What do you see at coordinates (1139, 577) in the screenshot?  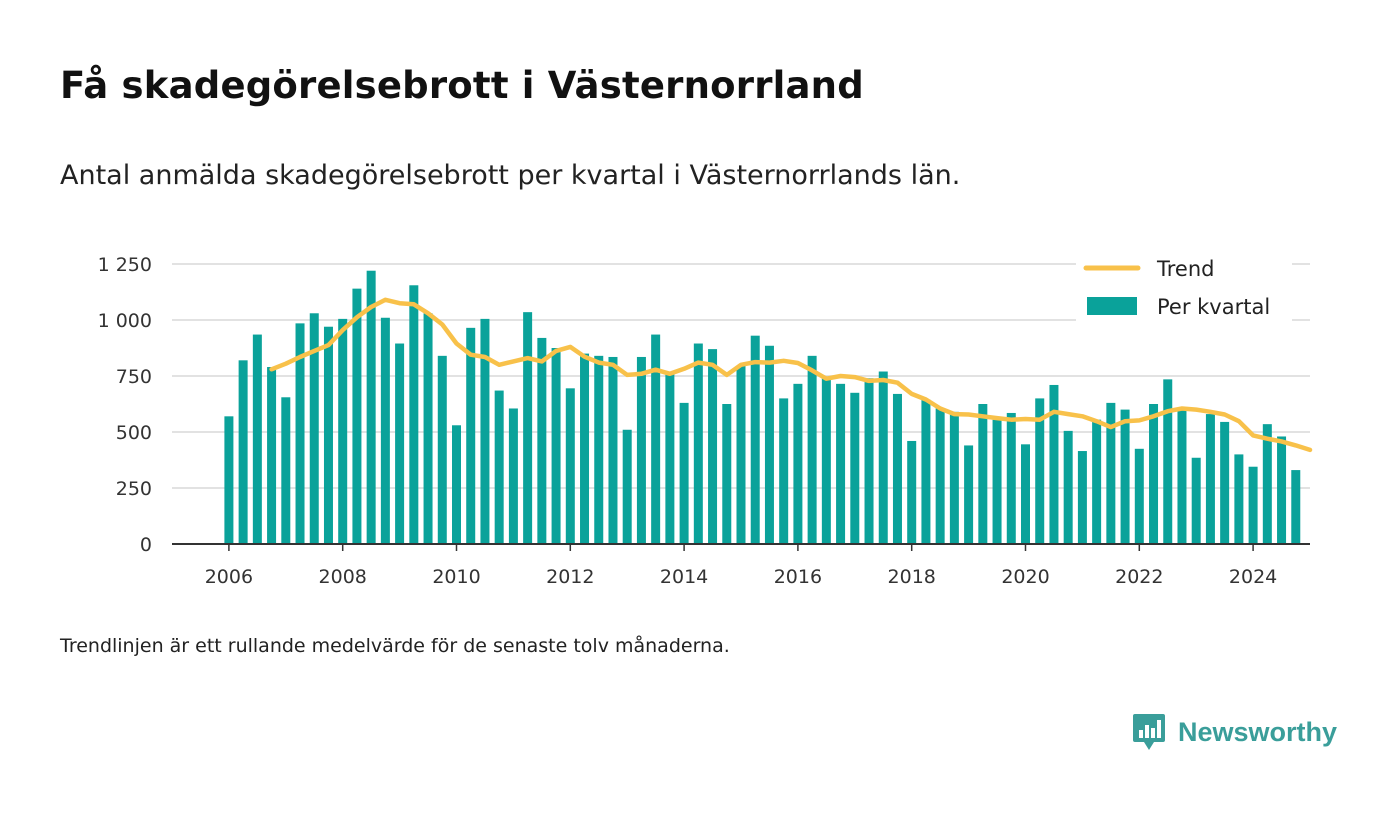 I see `x-tick-label: 2022` at bounding box center [1139, 577].